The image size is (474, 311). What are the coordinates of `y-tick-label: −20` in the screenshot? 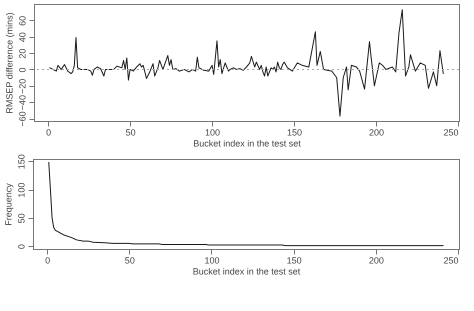 It's located at (23, 86).